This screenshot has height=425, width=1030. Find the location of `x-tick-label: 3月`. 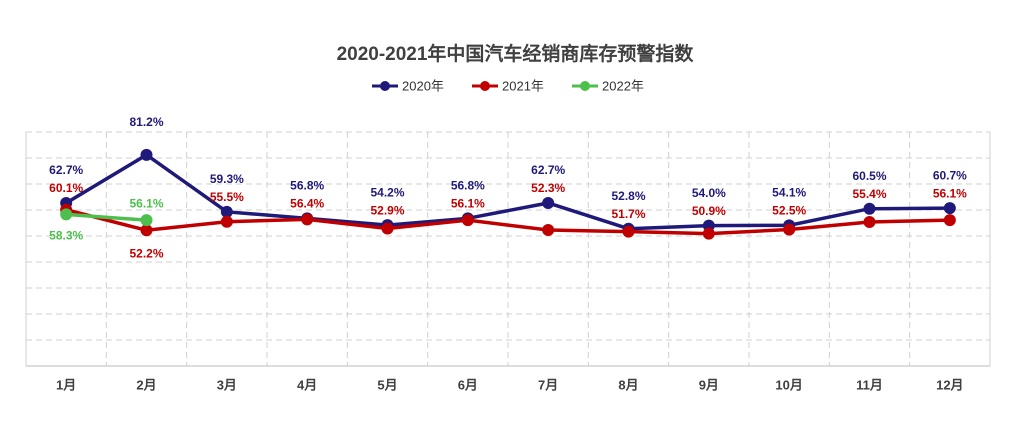

x-tick-label: 3月 is located at coordinates (227, 384).